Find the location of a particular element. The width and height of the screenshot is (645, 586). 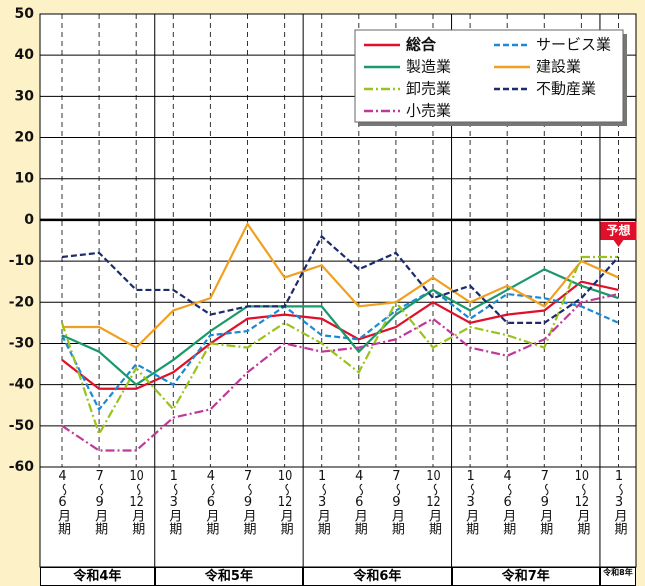

year-label: 令和5年 is located at coordinates (229, 576).